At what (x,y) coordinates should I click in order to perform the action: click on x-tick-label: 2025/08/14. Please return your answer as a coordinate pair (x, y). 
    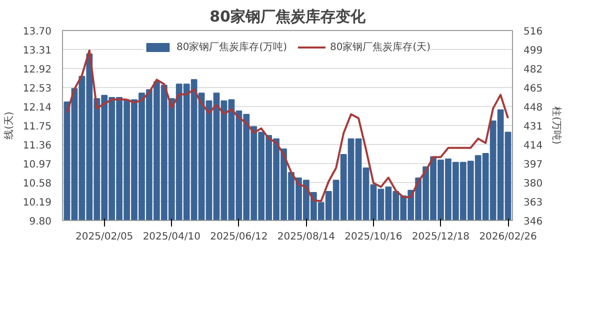
    Looking at the image, I should click on (306, 237).